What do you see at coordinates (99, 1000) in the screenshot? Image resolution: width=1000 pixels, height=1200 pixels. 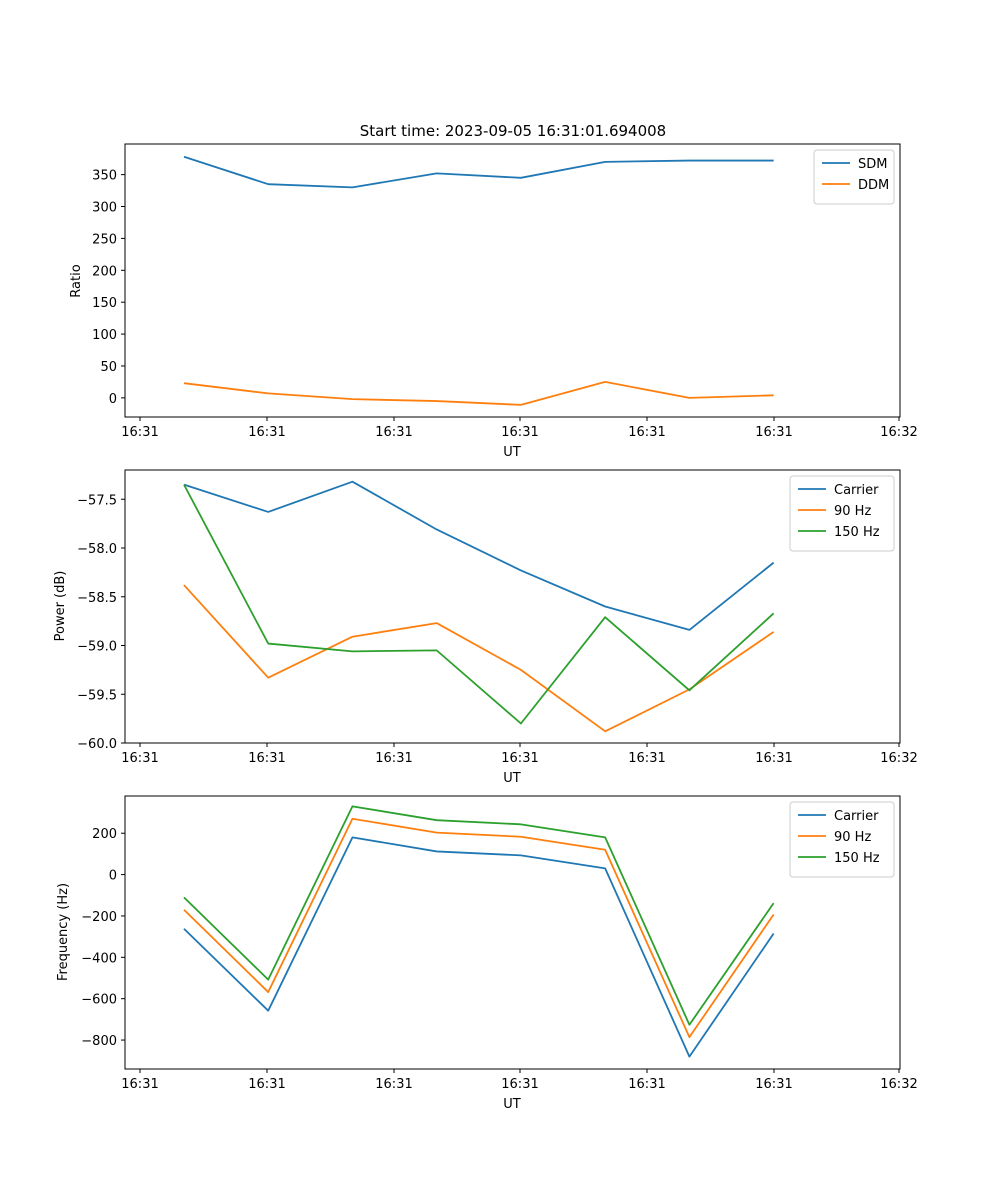 I see `y-tick-label: −600` at bounding box center [99, 1000].